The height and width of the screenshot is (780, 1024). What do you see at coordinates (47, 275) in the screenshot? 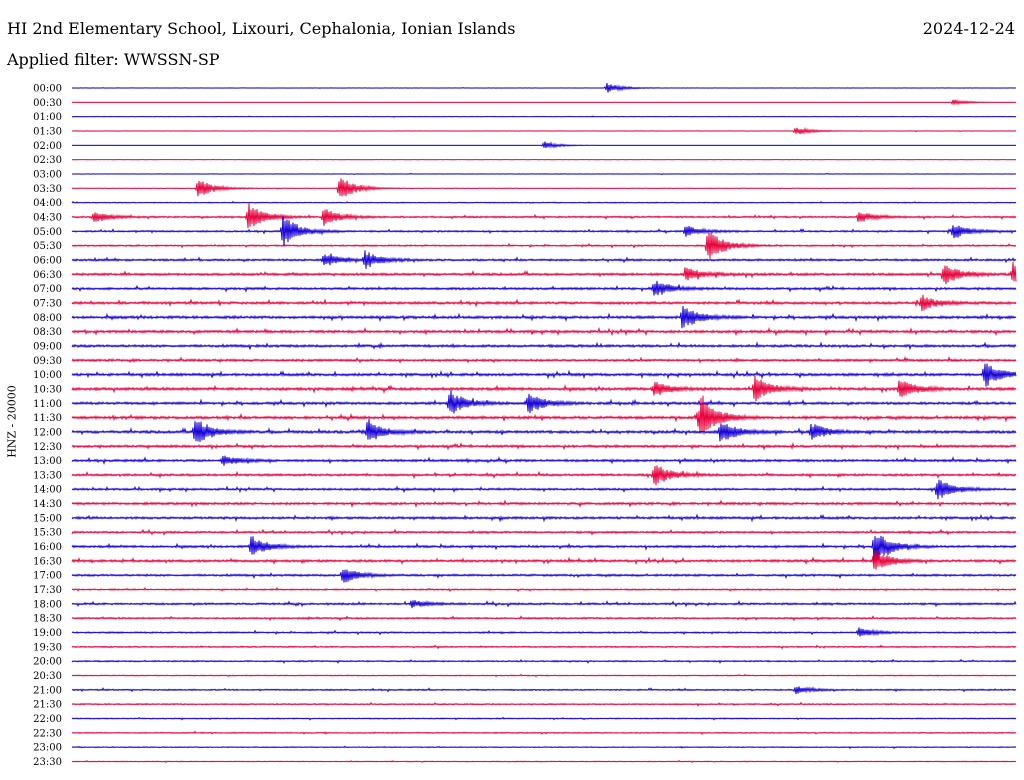
I see `time-label: 06:30` at bounding box center [47, 275].